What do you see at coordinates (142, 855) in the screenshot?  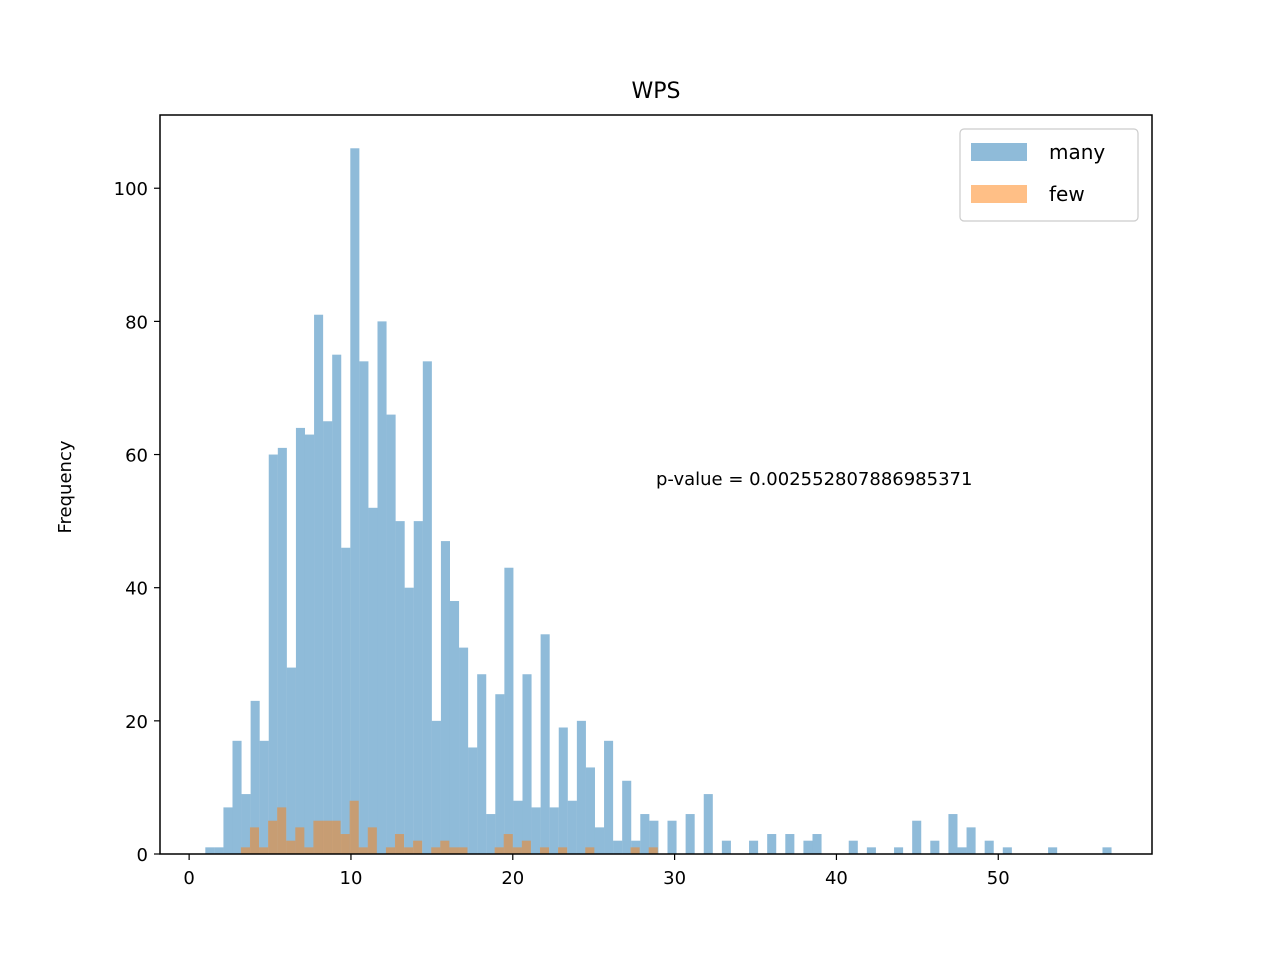 I see `y-tick-label-0: 0` at bounding box center [142, 855].